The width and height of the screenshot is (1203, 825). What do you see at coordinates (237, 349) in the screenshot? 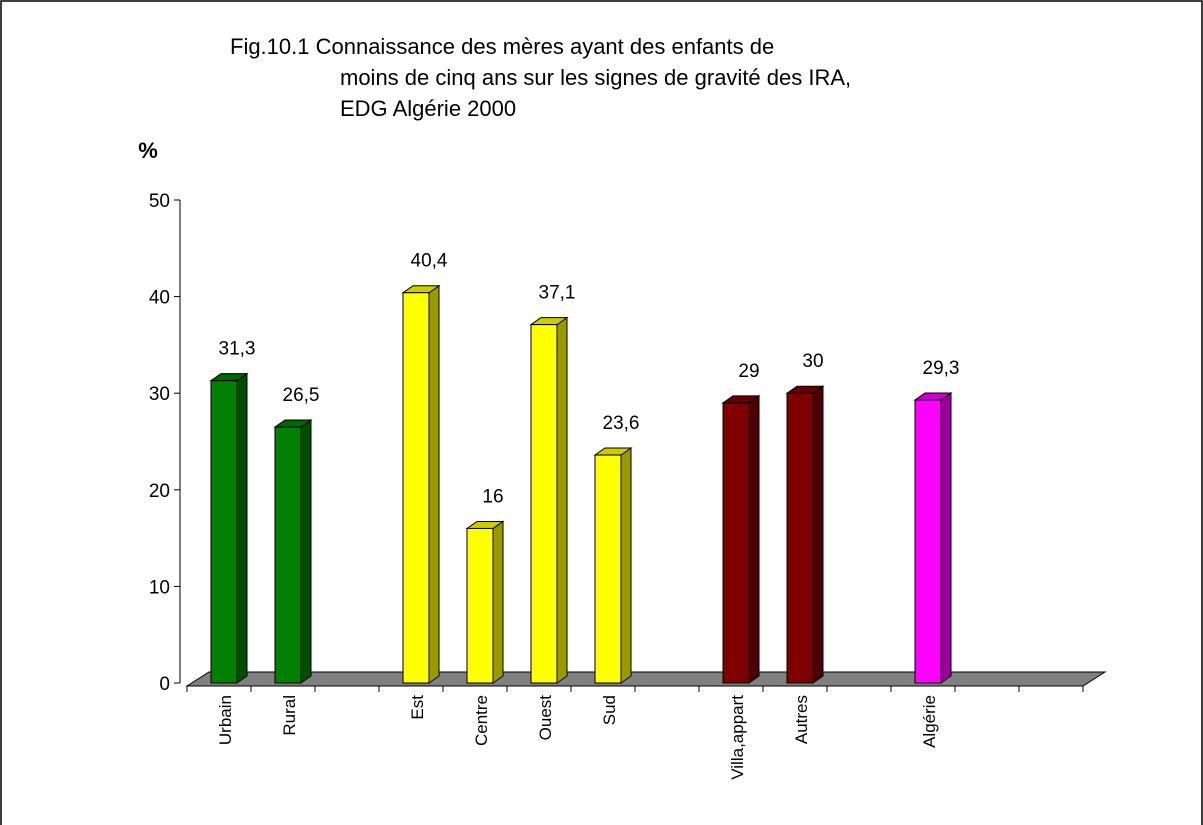
I see `value-label: 31,3` at bounding box center [237, 349].